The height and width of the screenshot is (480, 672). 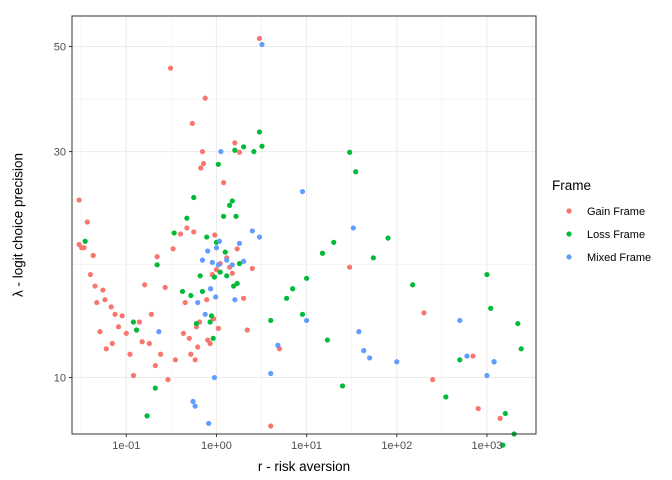 I want to click on legend-label: Loss Frame, so click(x=616, y=235).